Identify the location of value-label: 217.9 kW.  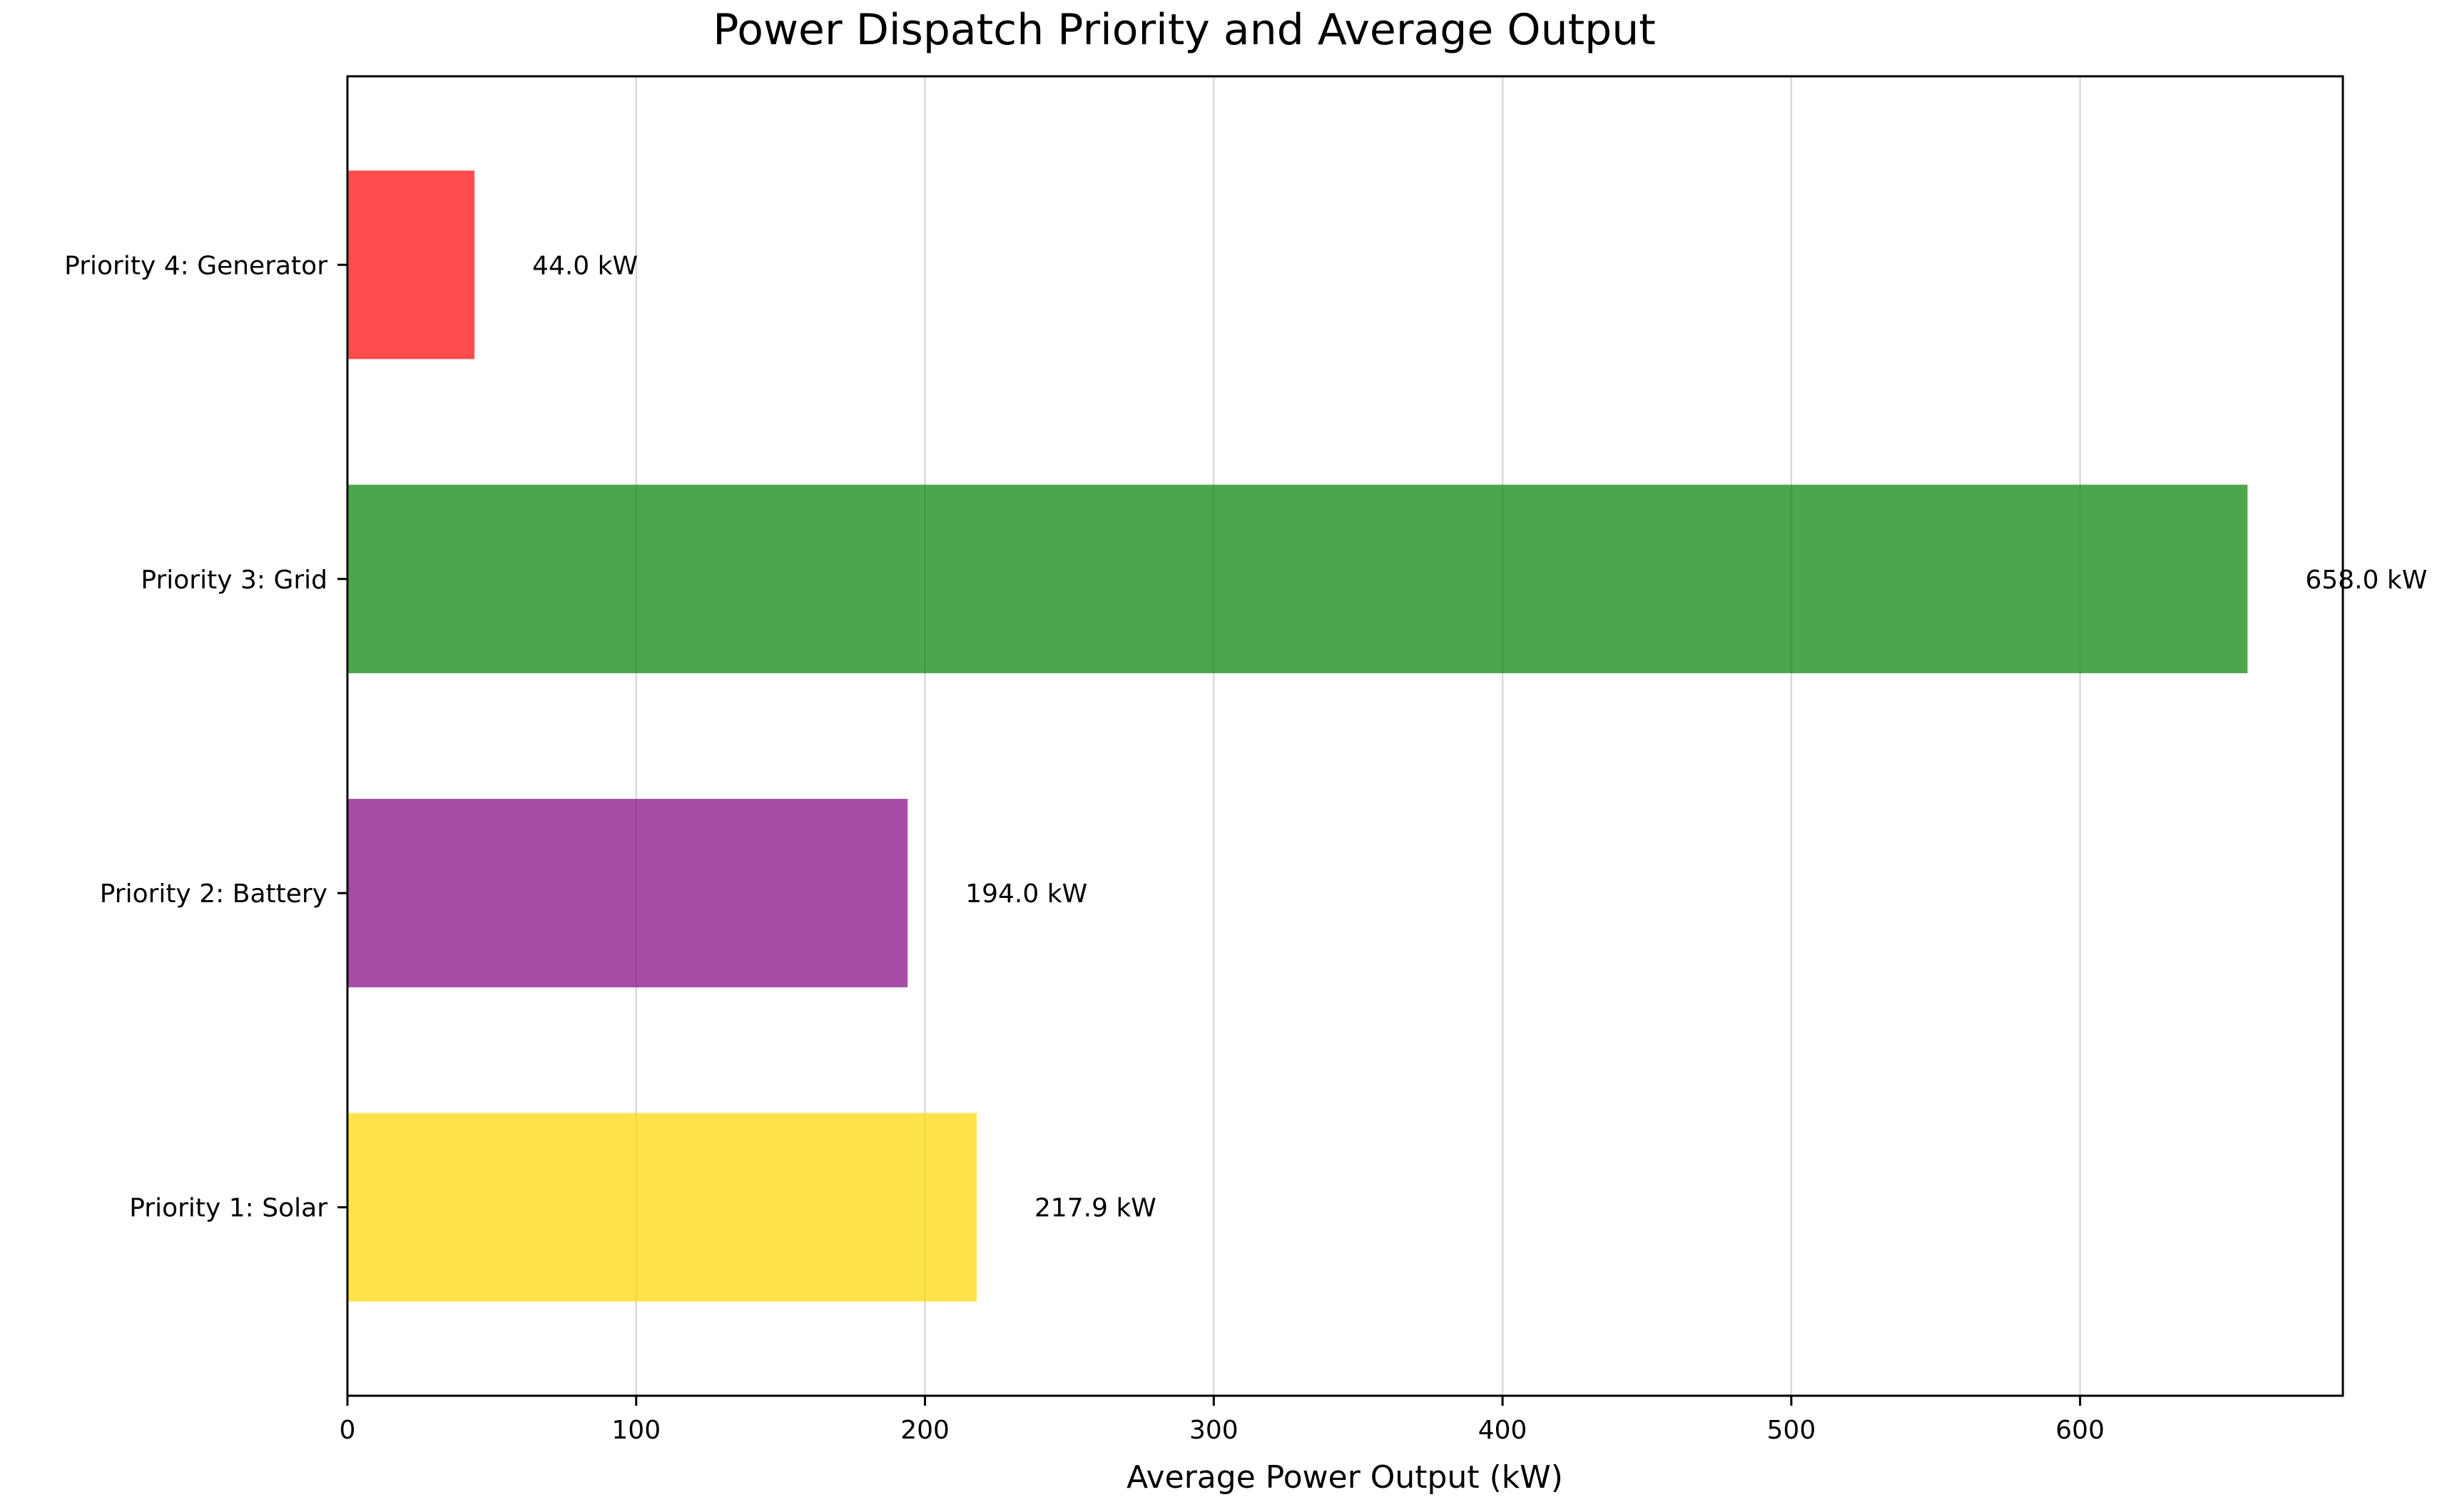
(1095, 1208).